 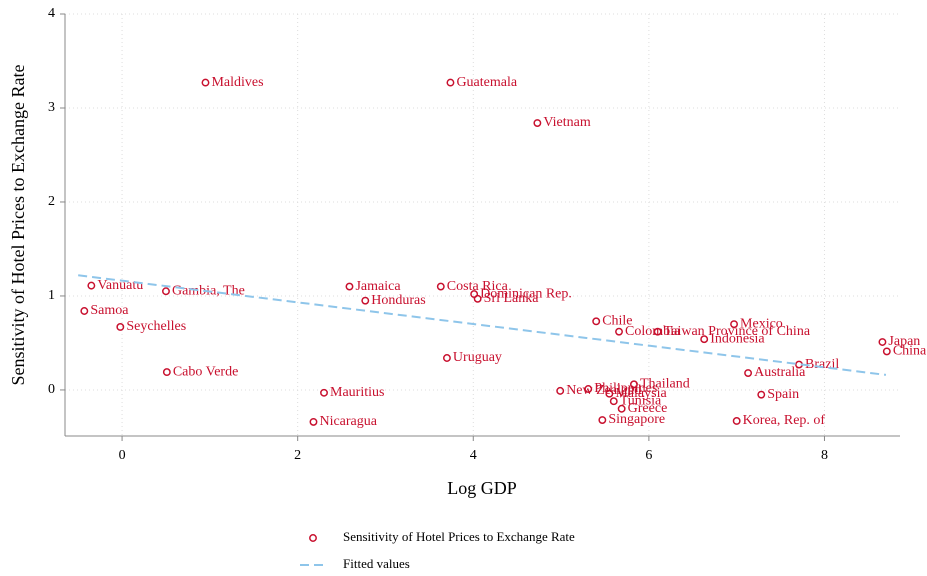 I want to click on x-tick-label: 6, so click(x=648, y=455).